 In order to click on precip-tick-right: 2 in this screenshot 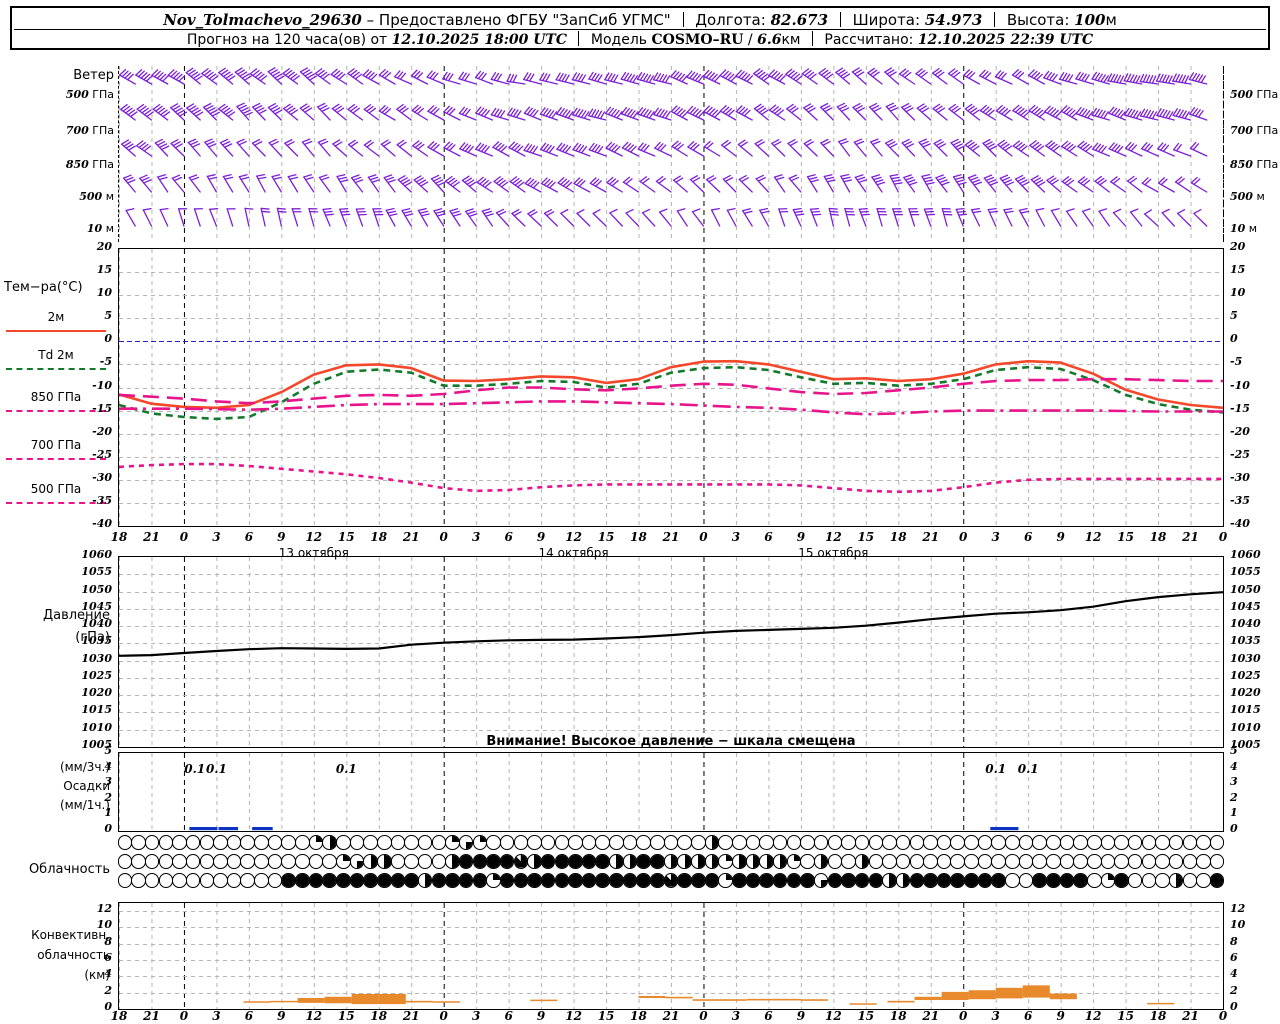, I will do `click(1234, 797)`.